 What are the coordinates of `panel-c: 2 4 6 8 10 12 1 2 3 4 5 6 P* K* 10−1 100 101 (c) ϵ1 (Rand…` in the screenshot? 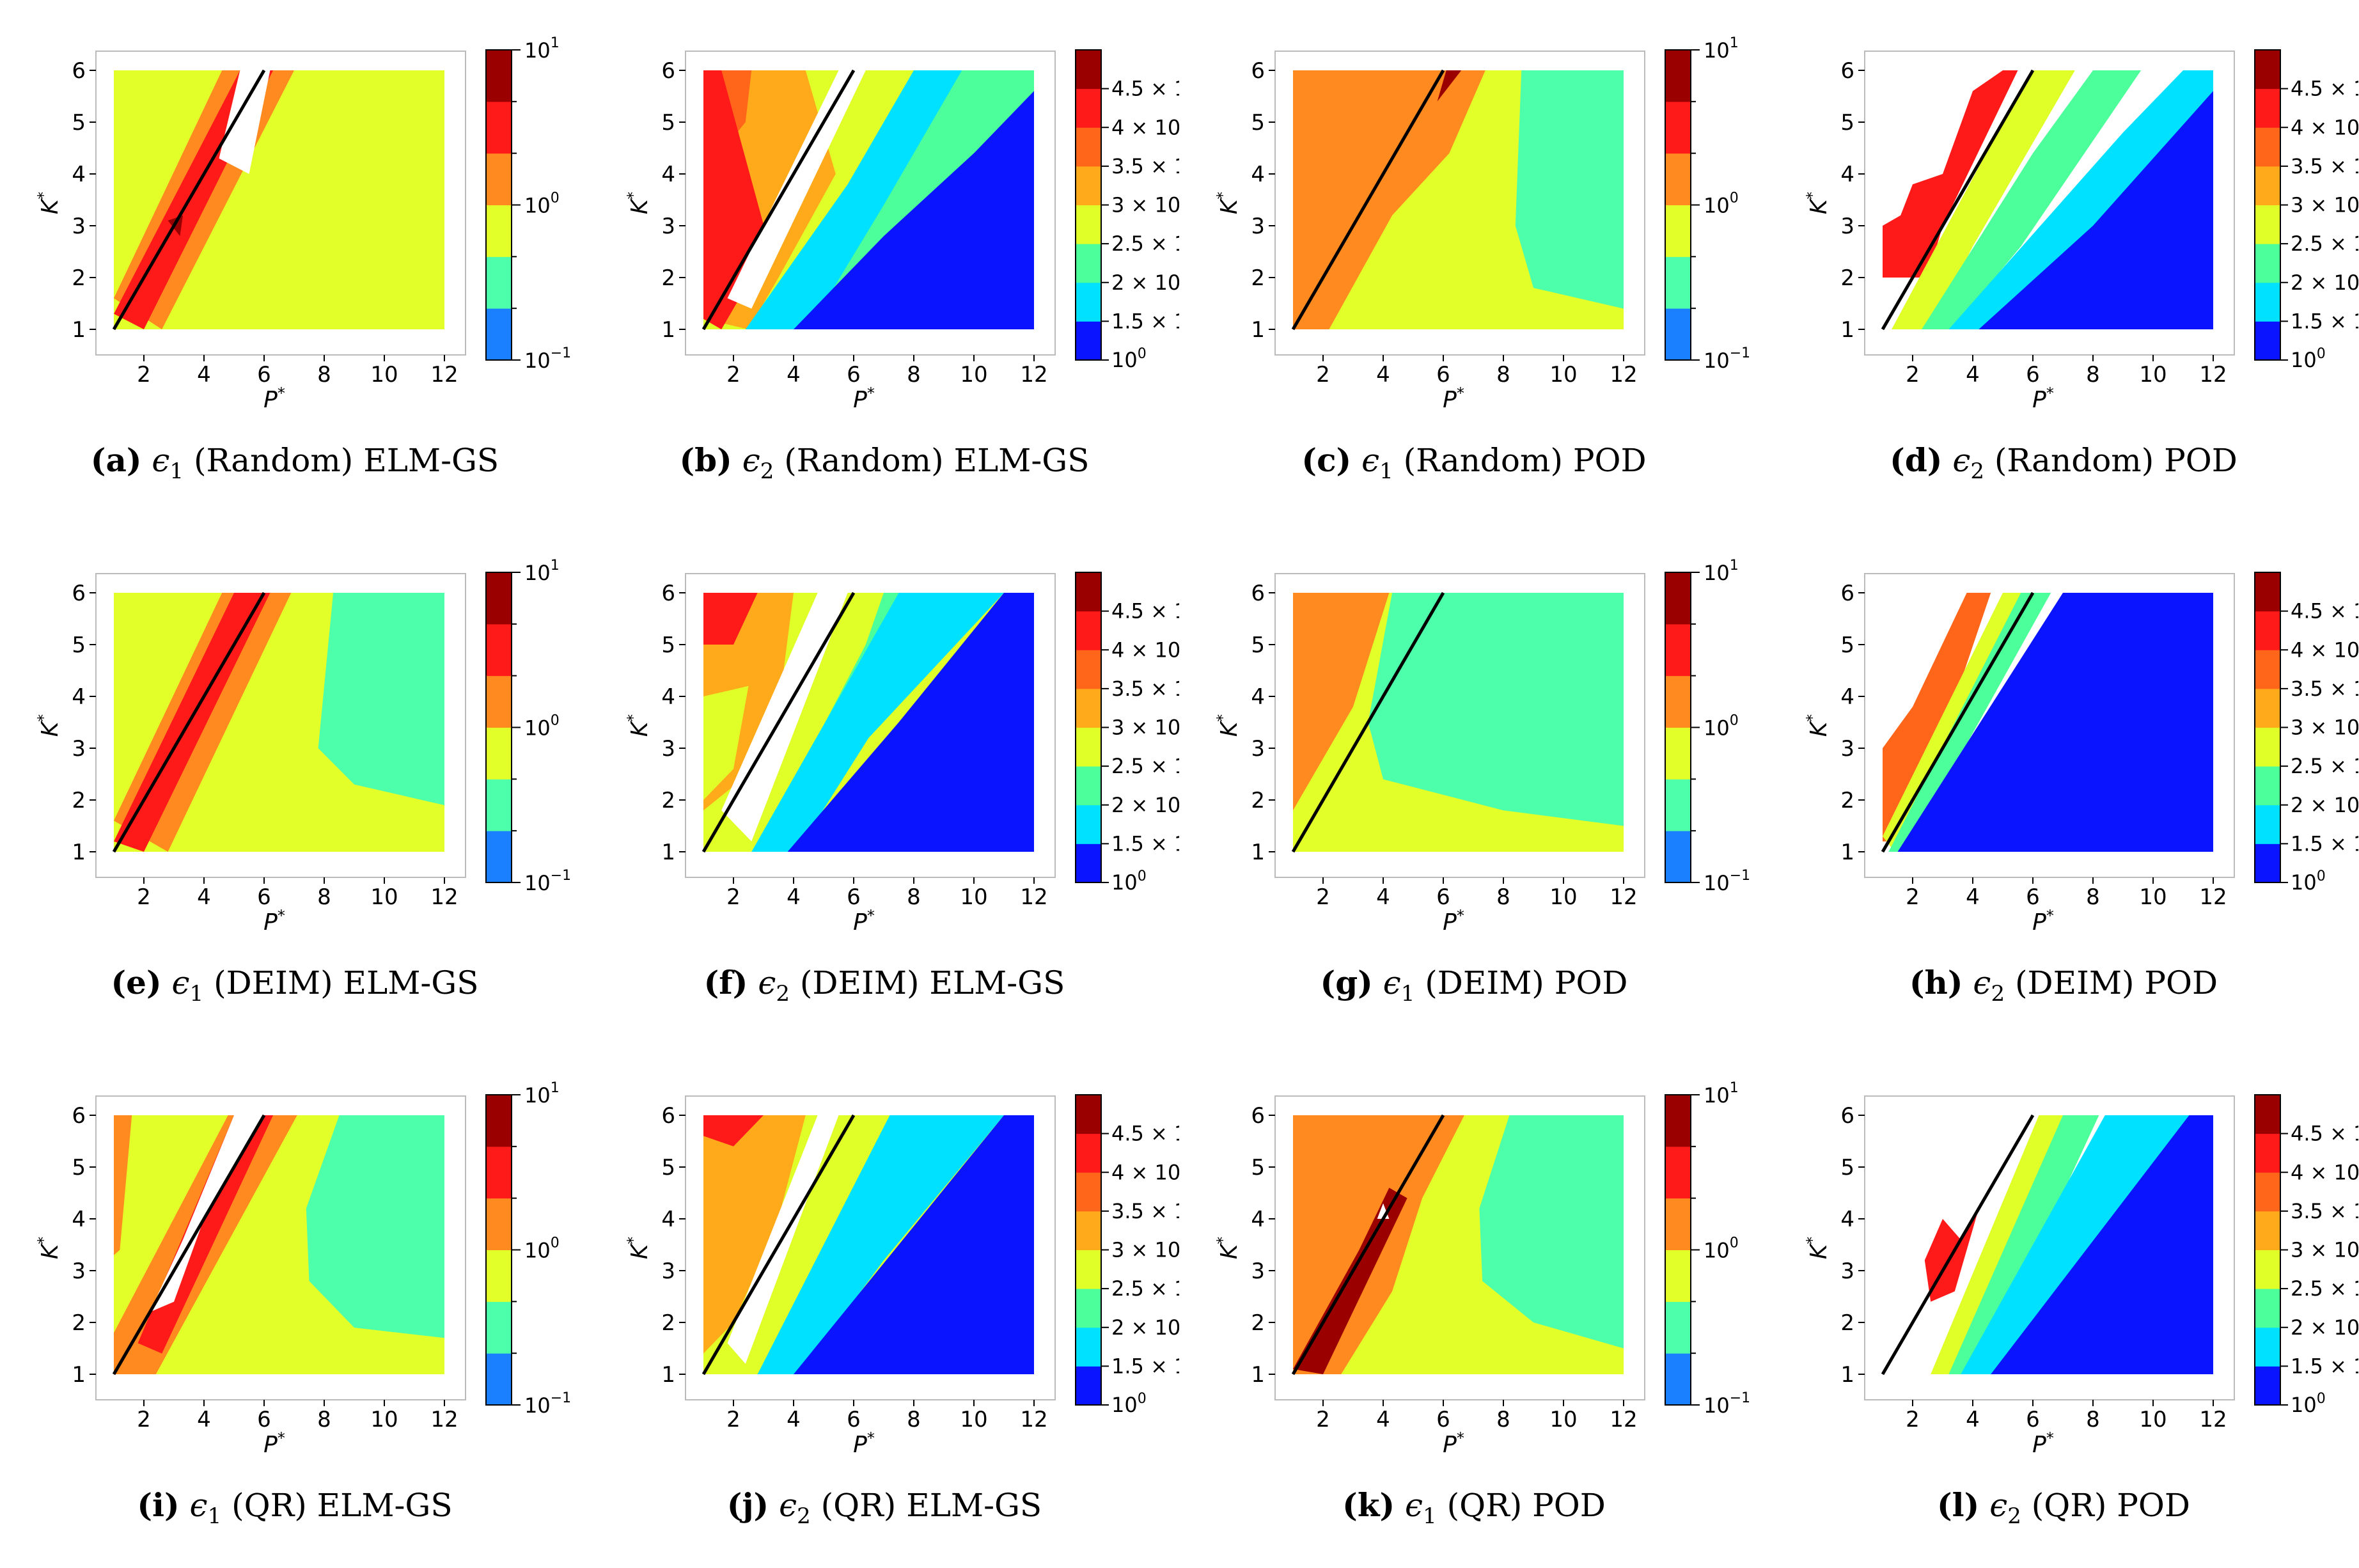 It's located at (1474, 261).